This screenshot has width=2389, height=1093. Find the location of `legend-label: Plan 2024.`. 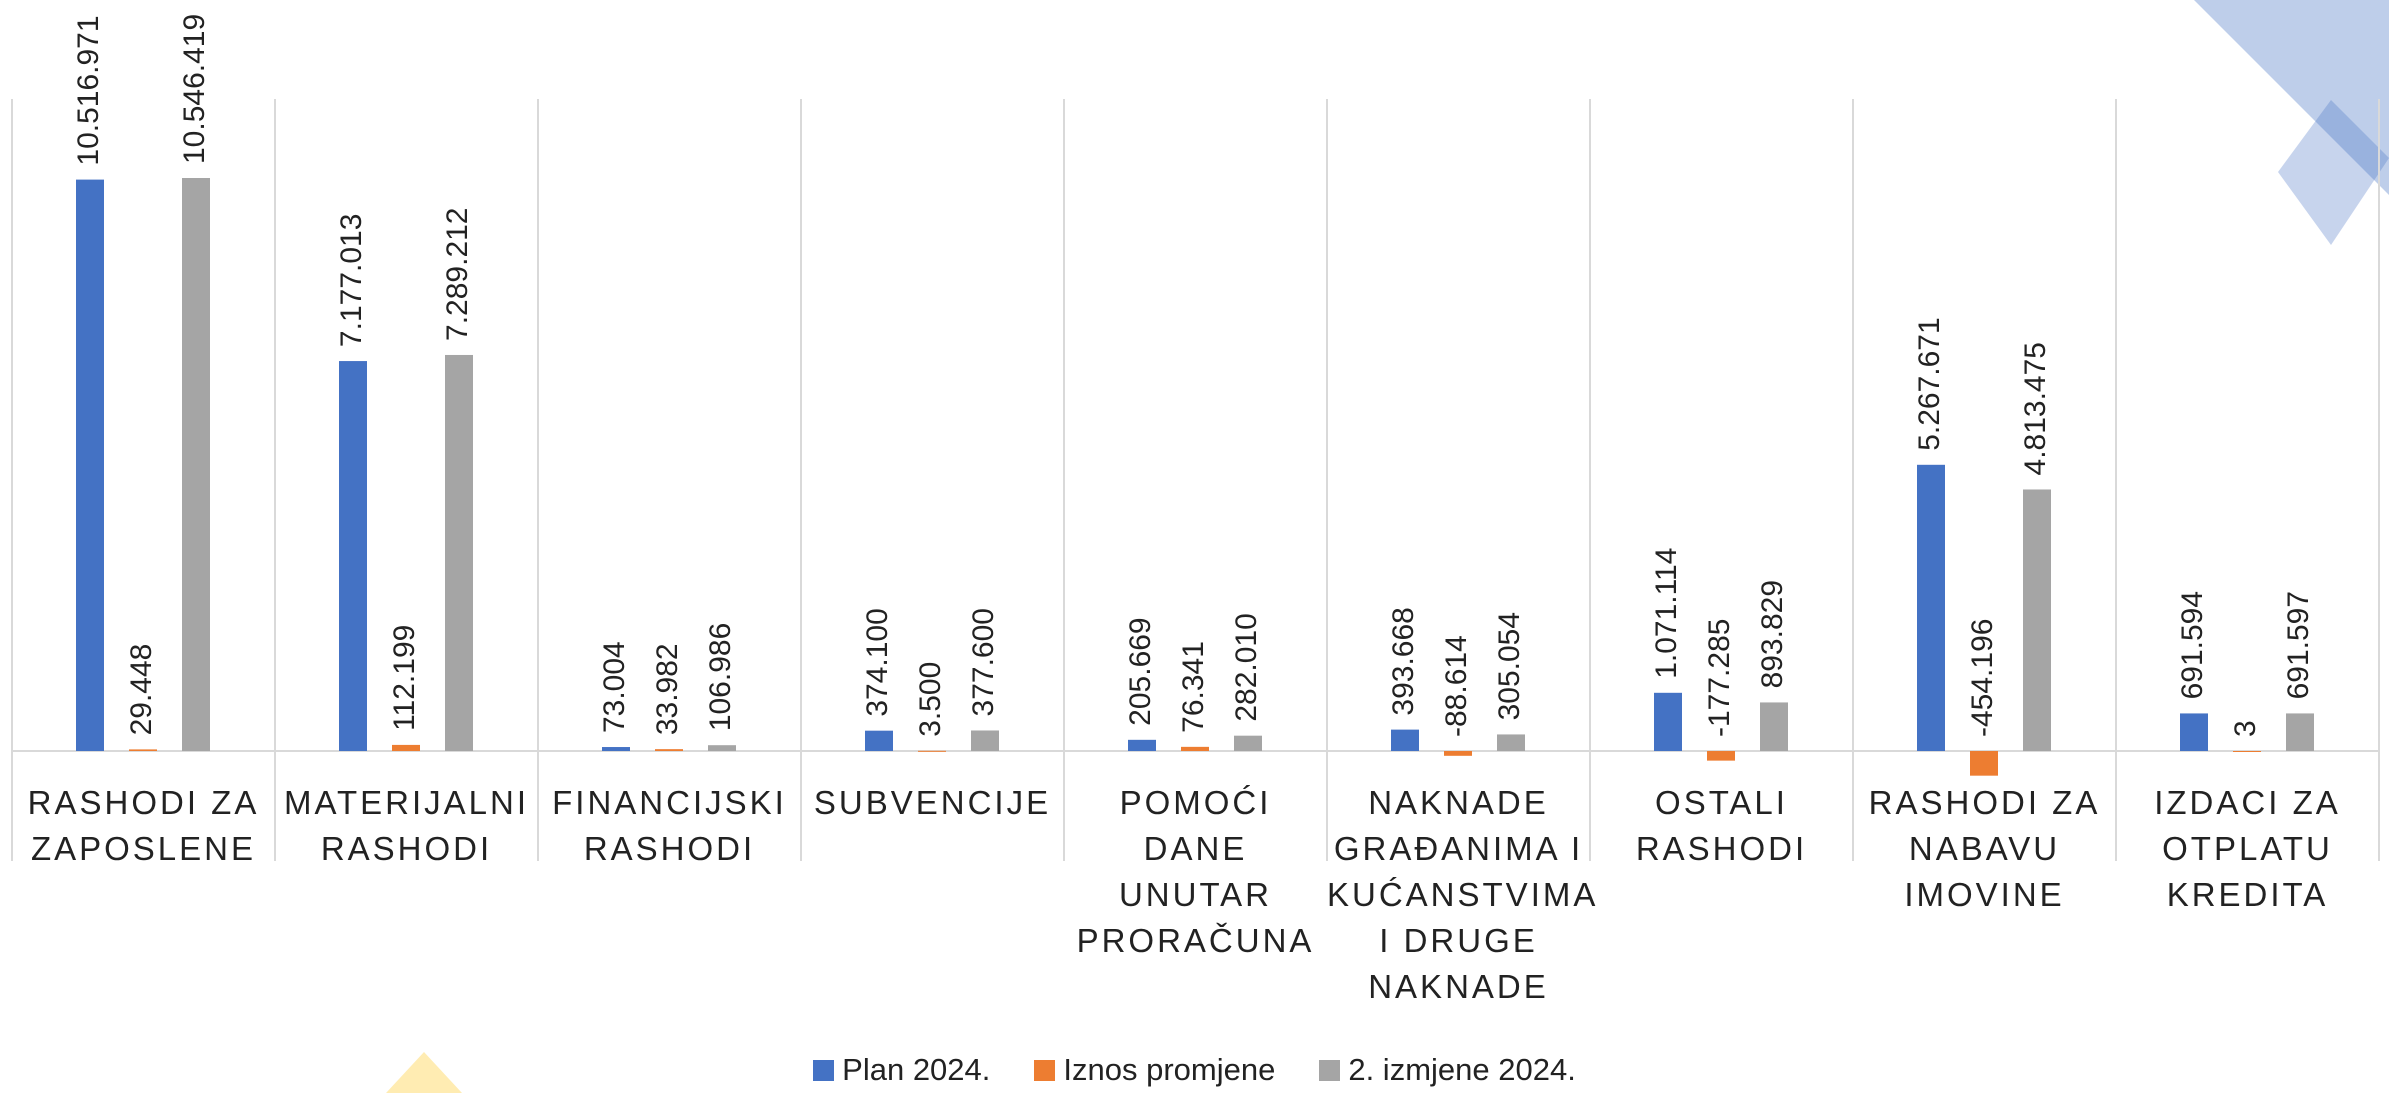

legend-label: Plan 2024. is located at coordinates (916, 1069).